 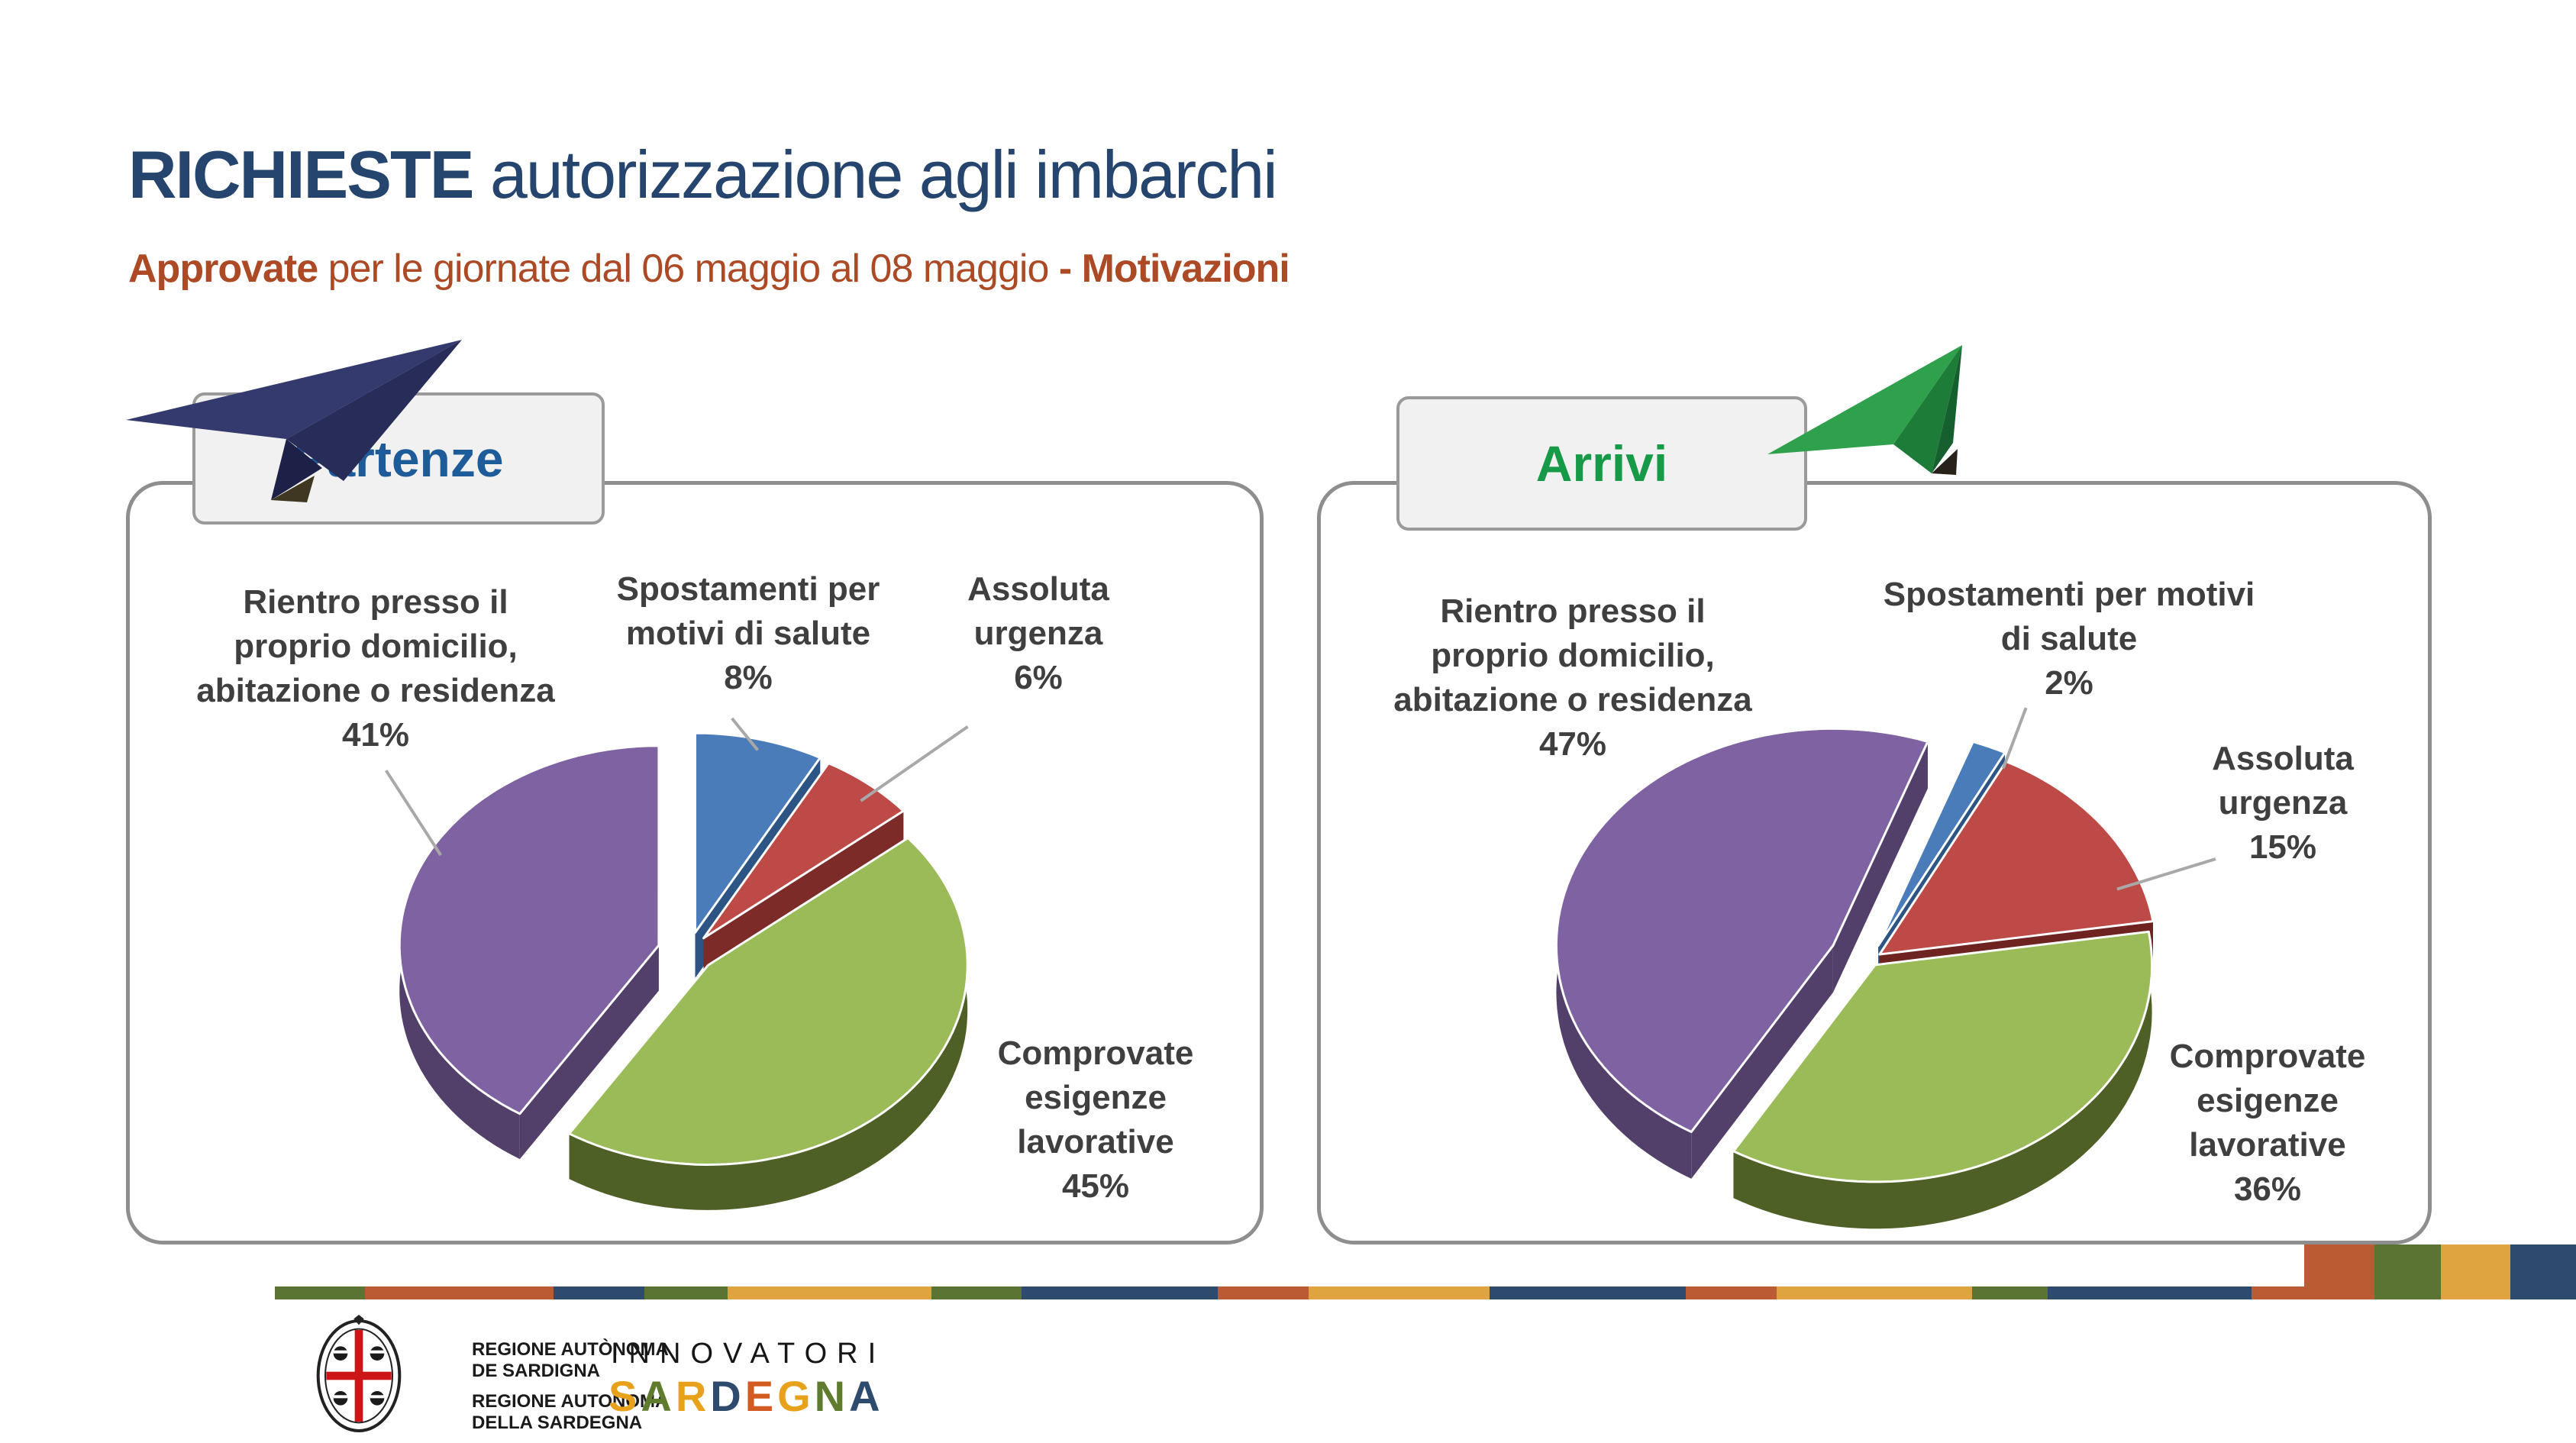 I want to click on green-paper-plane-icon, so click(x=1864, y=410).